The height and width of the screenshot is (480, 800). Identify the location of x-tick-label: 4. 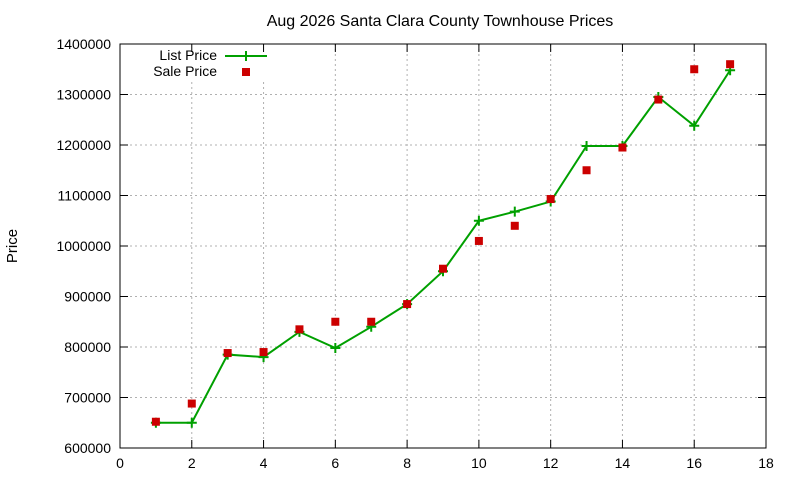
(264, 463).